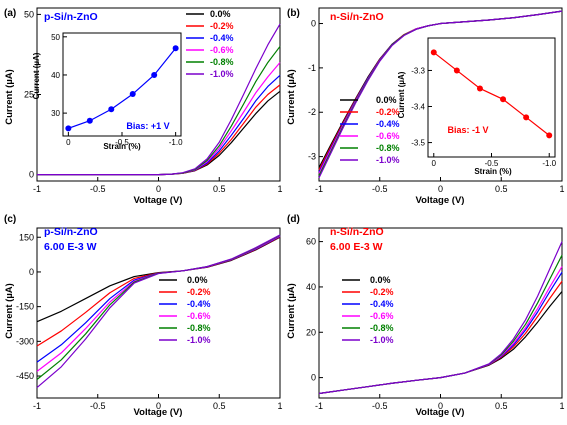  Describe the element at coordinates (357, 239) in the screenshot. I see `panel-d-header: n-Si/n-ZnO 6.00 E-3 W` at that location.